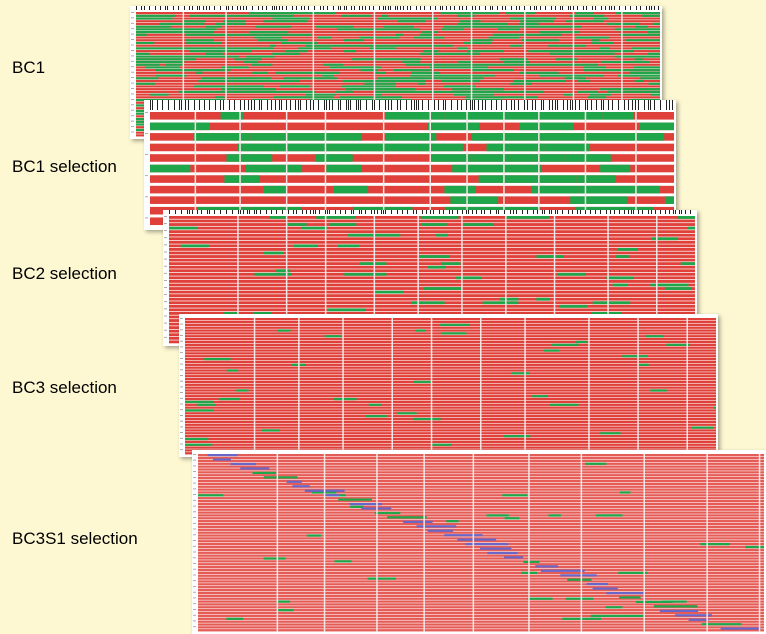 The width and height of the screenshot is (766, 634). Describe the element at coordinates (64, 387) in the screenshot. I see `label-bc3-selection: BC3 selection` at that location.